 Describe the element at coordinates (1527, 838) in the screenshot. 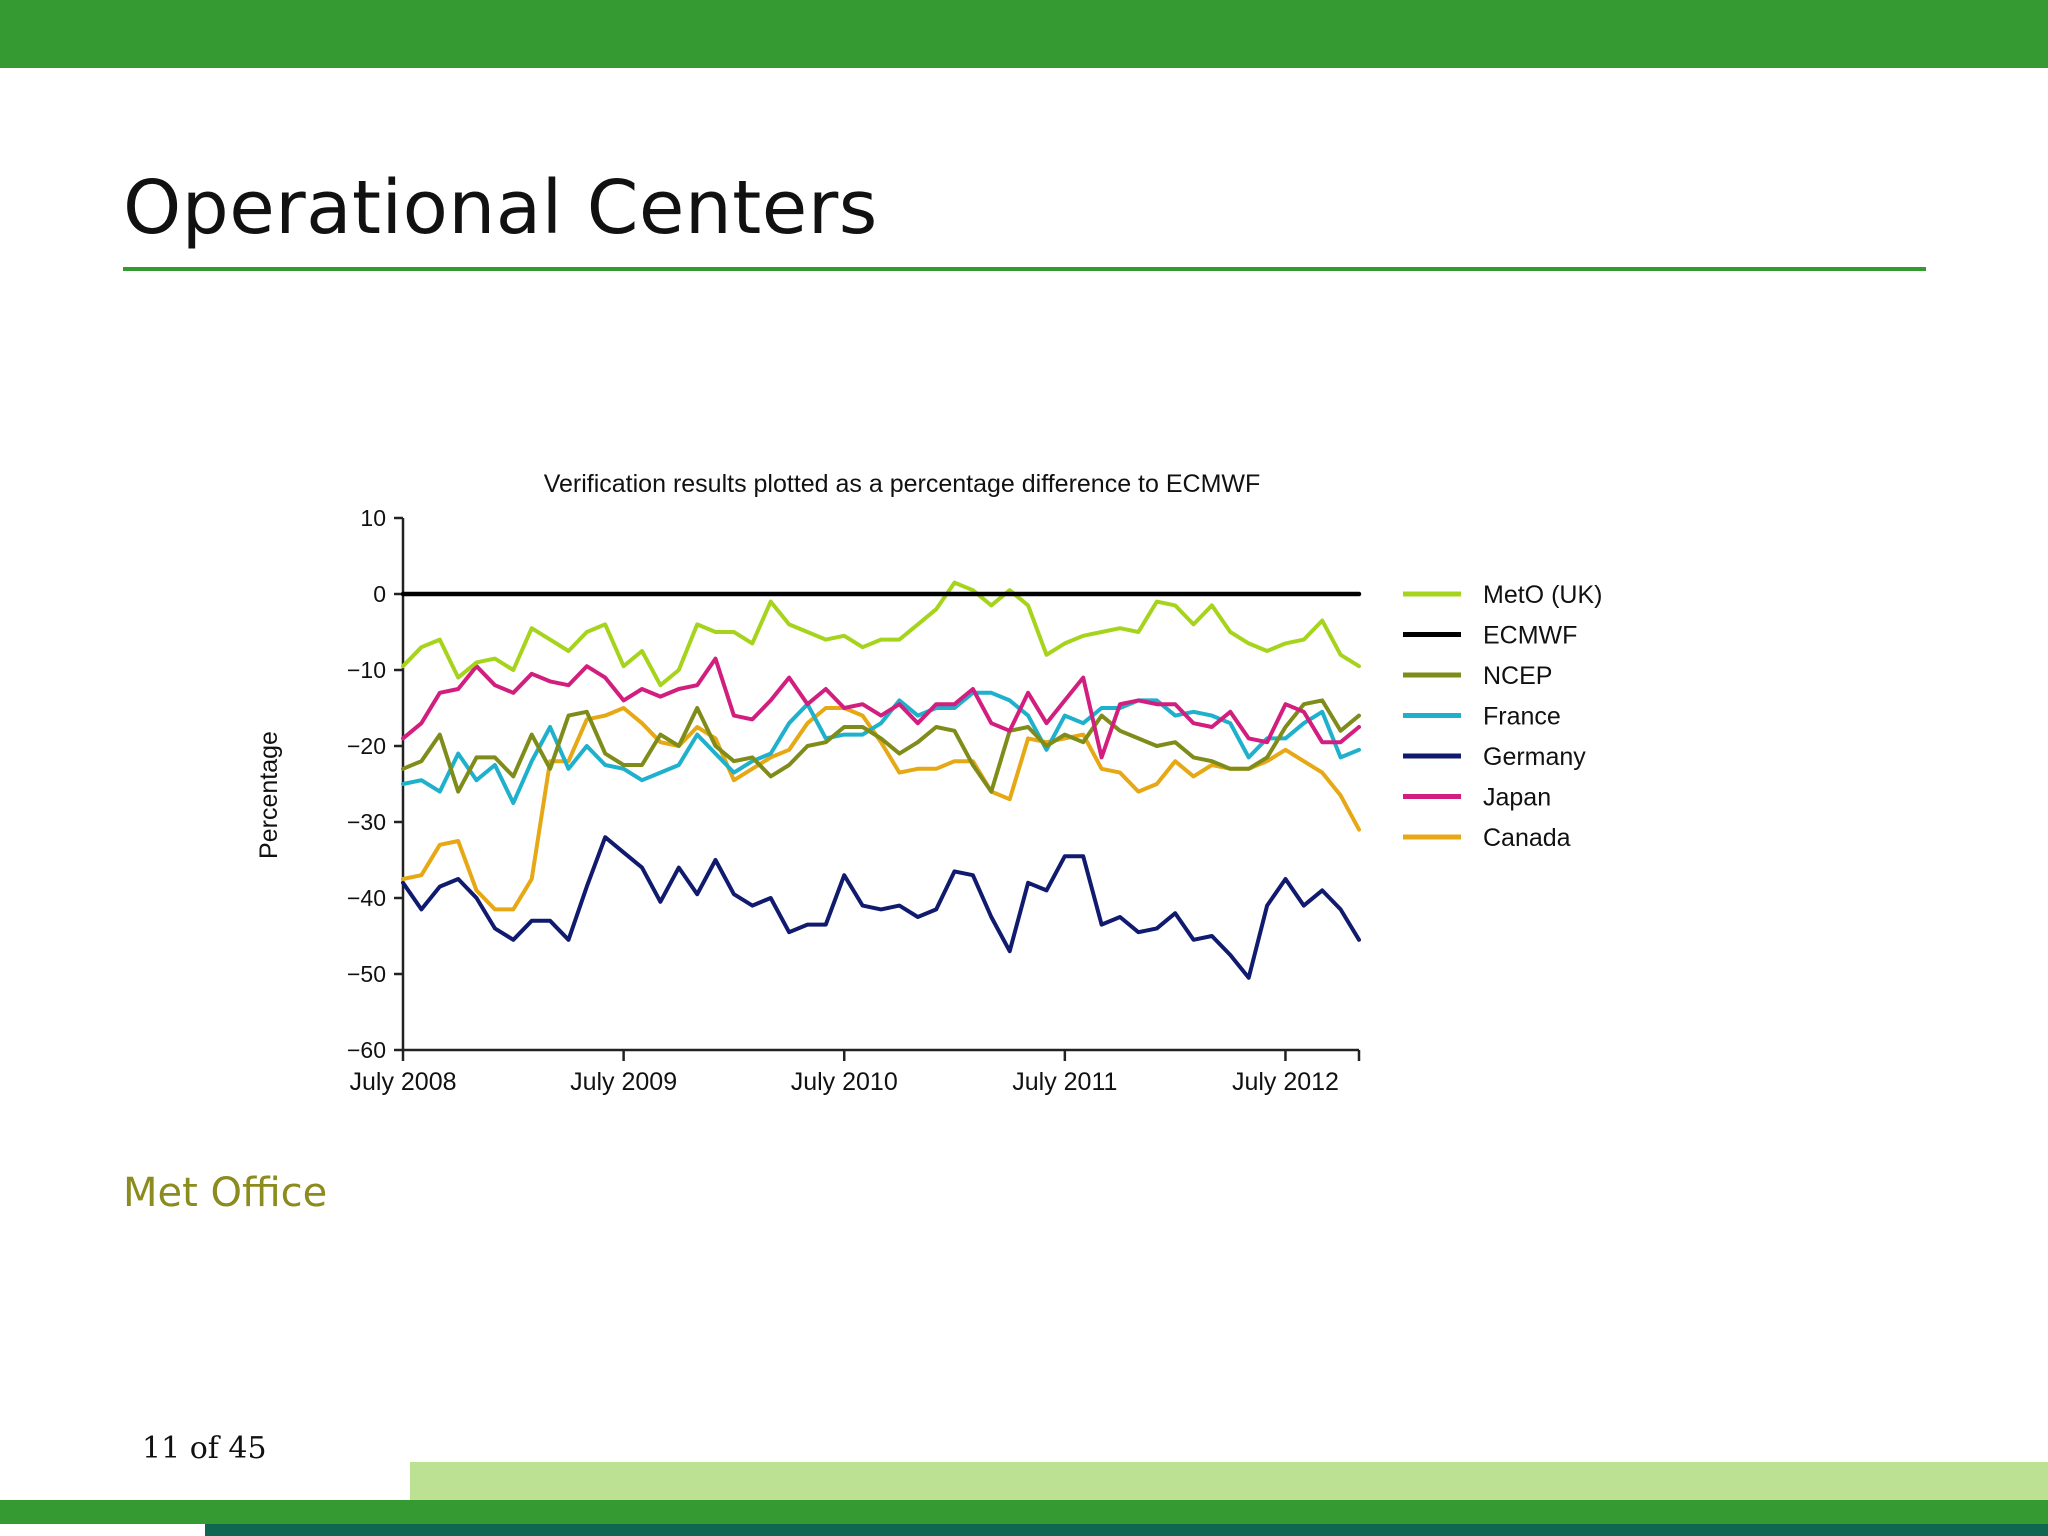

I see `legend-label-canada: Canada` at that location.